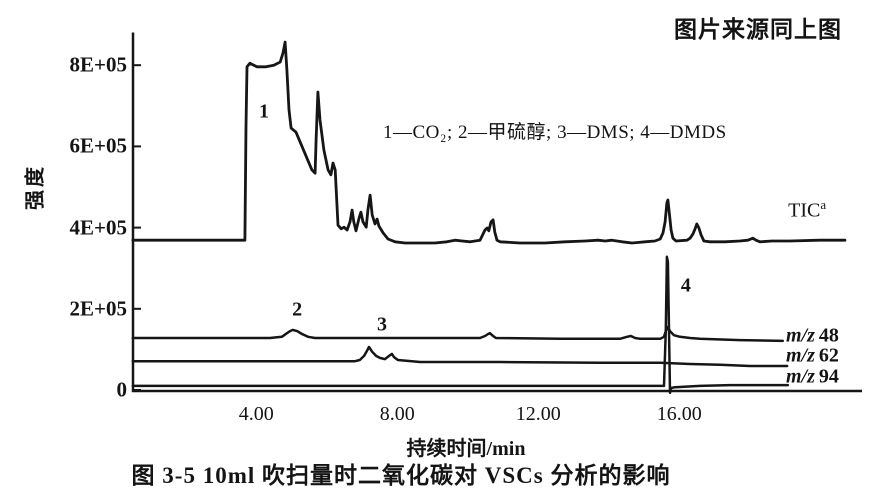 The image size is (872, 497). Describe the element at coordinates (98, 145) in the screenshot. I see `y-tick-label: 6E+05` at that location.